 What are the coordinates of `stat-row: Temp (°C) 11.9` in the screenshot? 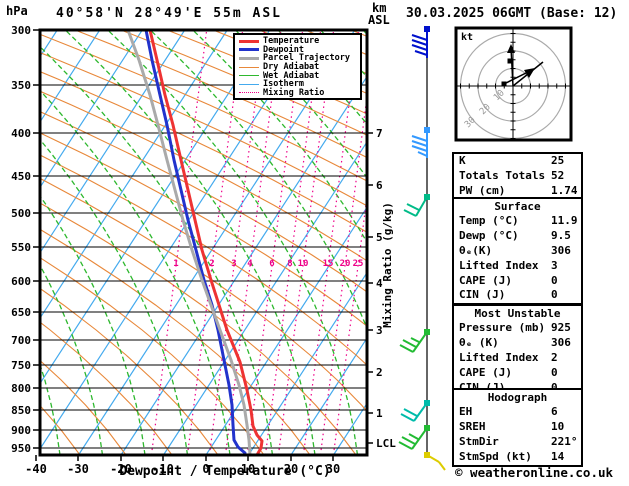 It's located at (517, 221).